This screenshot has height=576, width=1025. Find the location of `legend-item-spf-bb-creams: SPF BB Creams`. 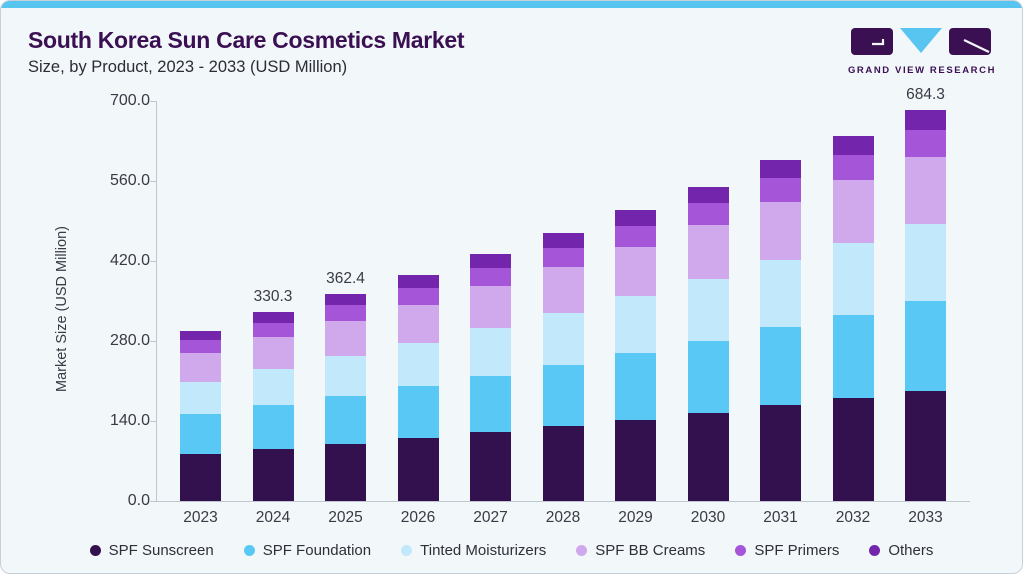

legend-item-spf-bb-creams: SPF BB Creams is located at coordinates (640, 550).